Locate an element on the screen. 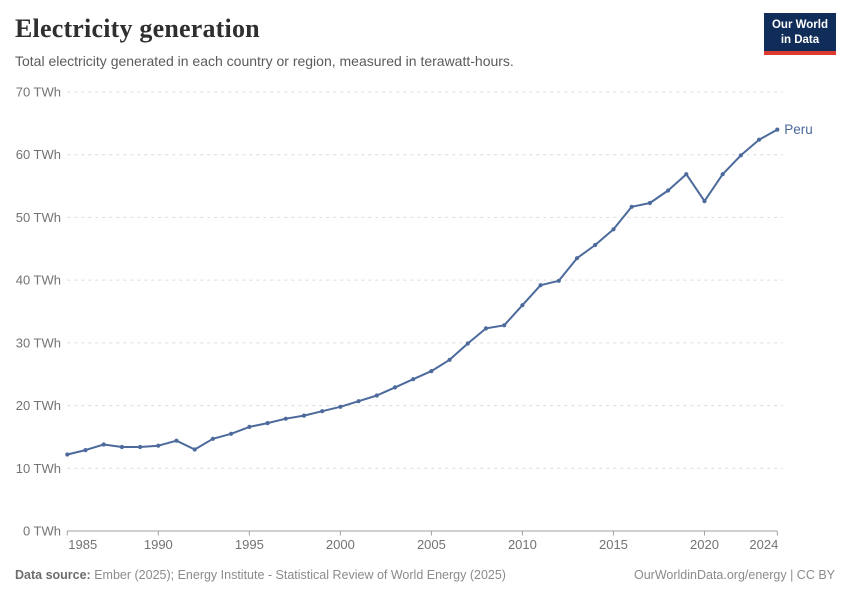  data-source-label: Data source: is located at coordinates (53, 575).